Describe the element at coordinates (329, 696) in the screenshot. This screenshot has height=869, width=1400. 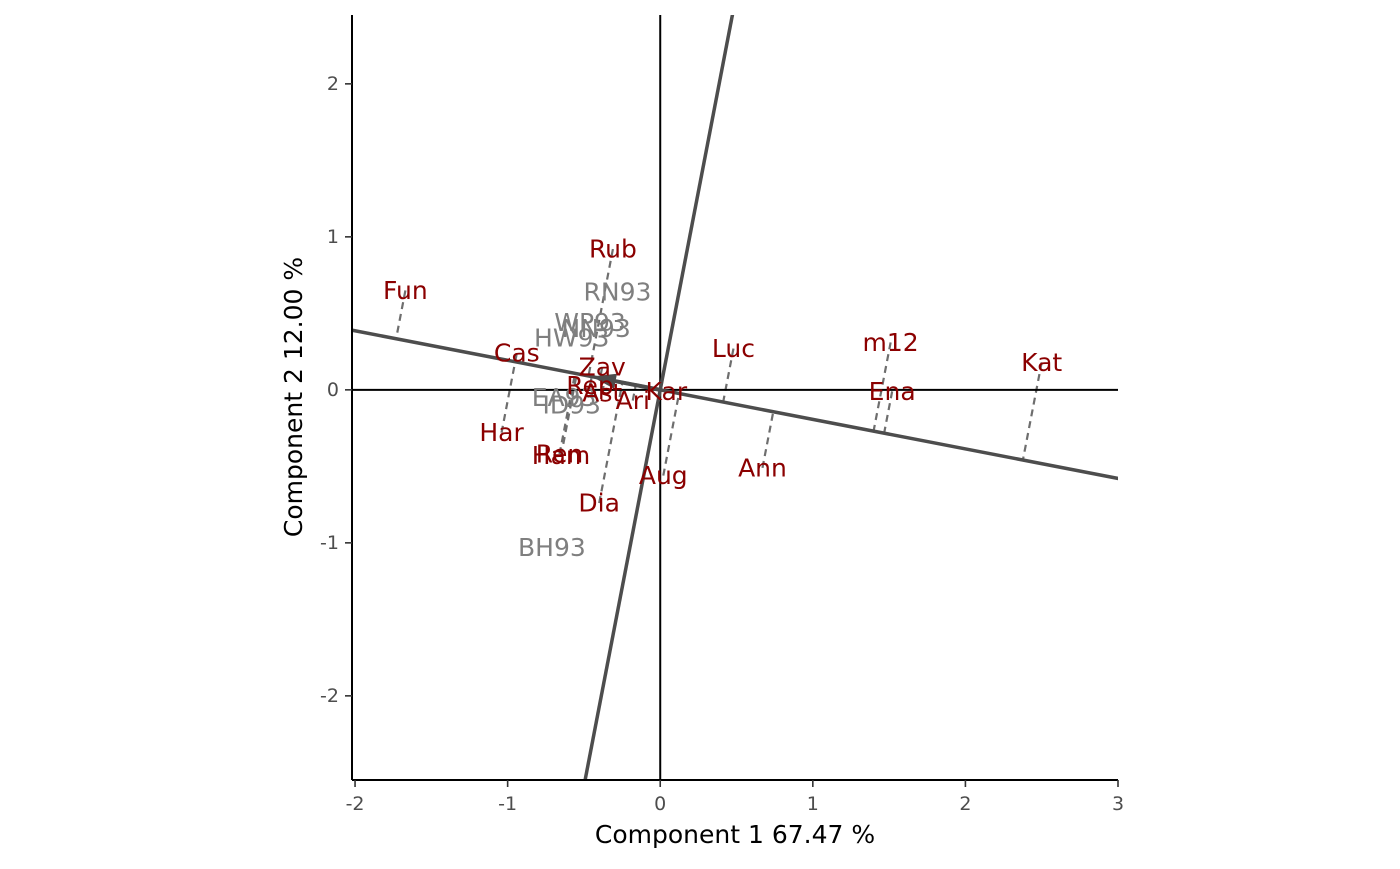
I see `y-tick-label: -2` at that location.